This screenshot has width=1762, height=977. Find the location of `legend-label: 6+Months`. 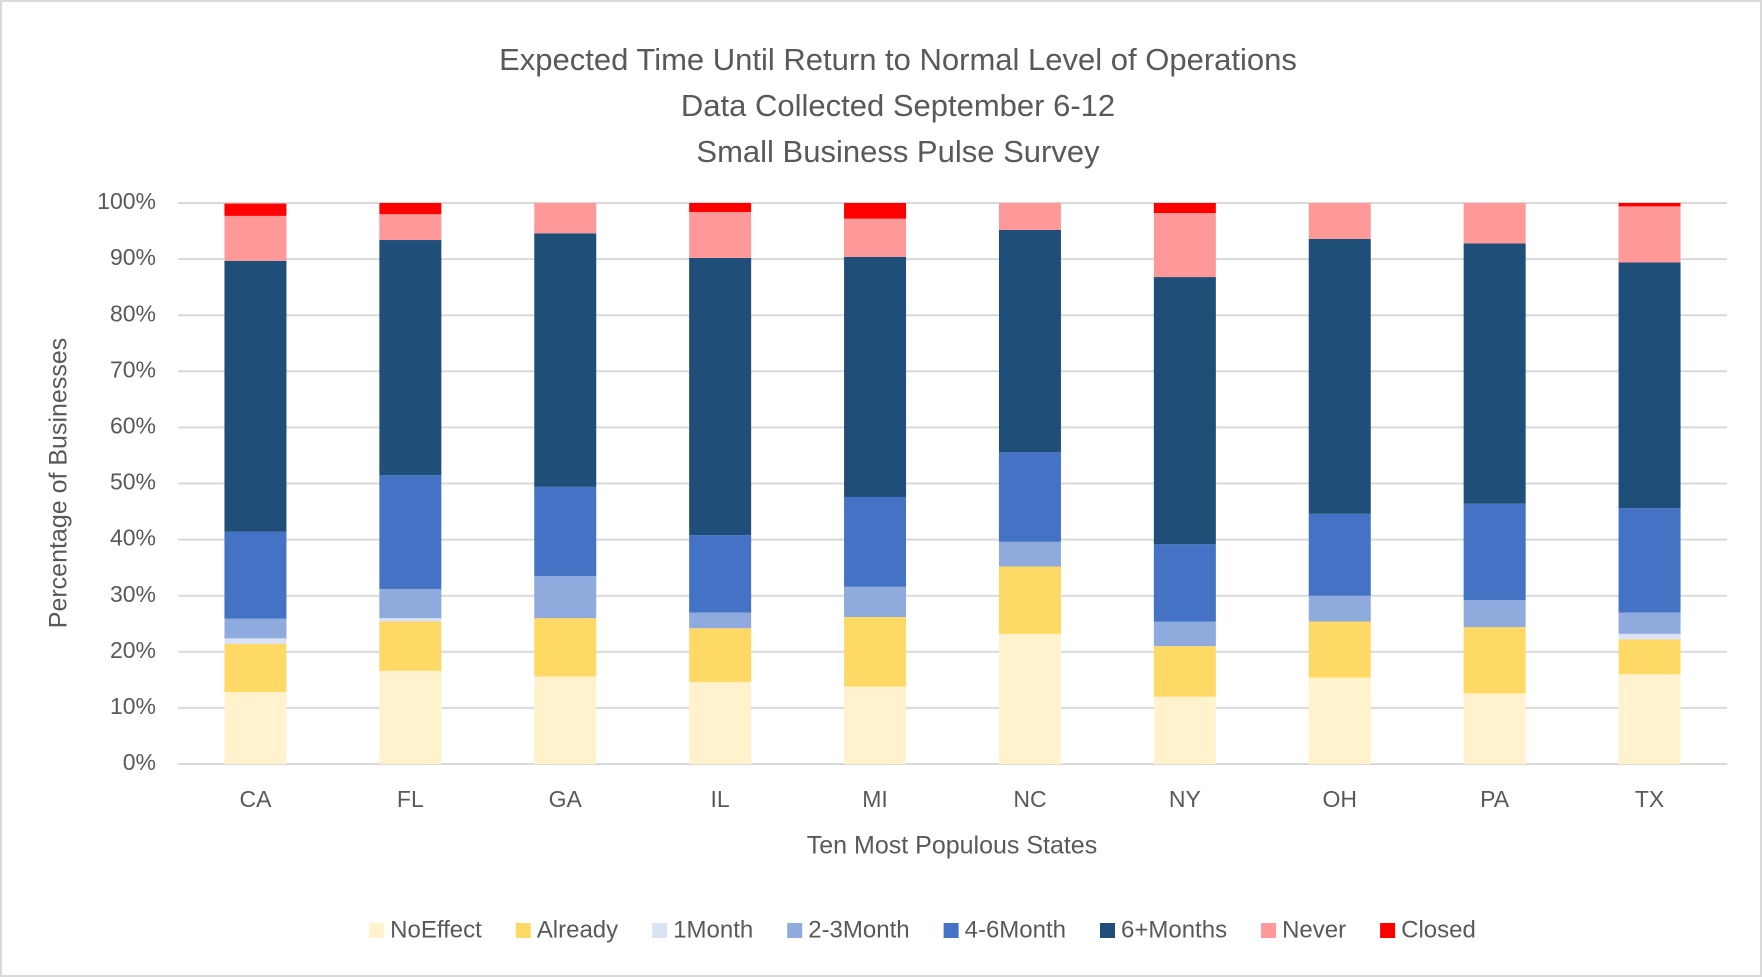

legend-label: 6+Months is located at coordinates (1174, 929).